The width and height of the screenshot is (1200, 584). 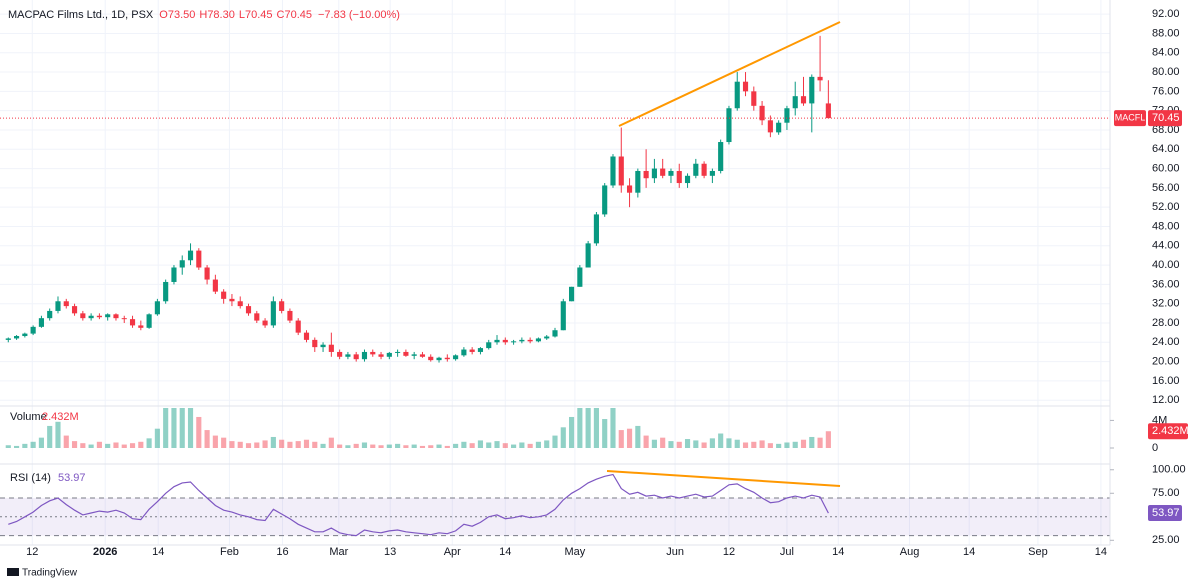 I want to click on x-tick-label: Aug, so click(x=910, y=552).